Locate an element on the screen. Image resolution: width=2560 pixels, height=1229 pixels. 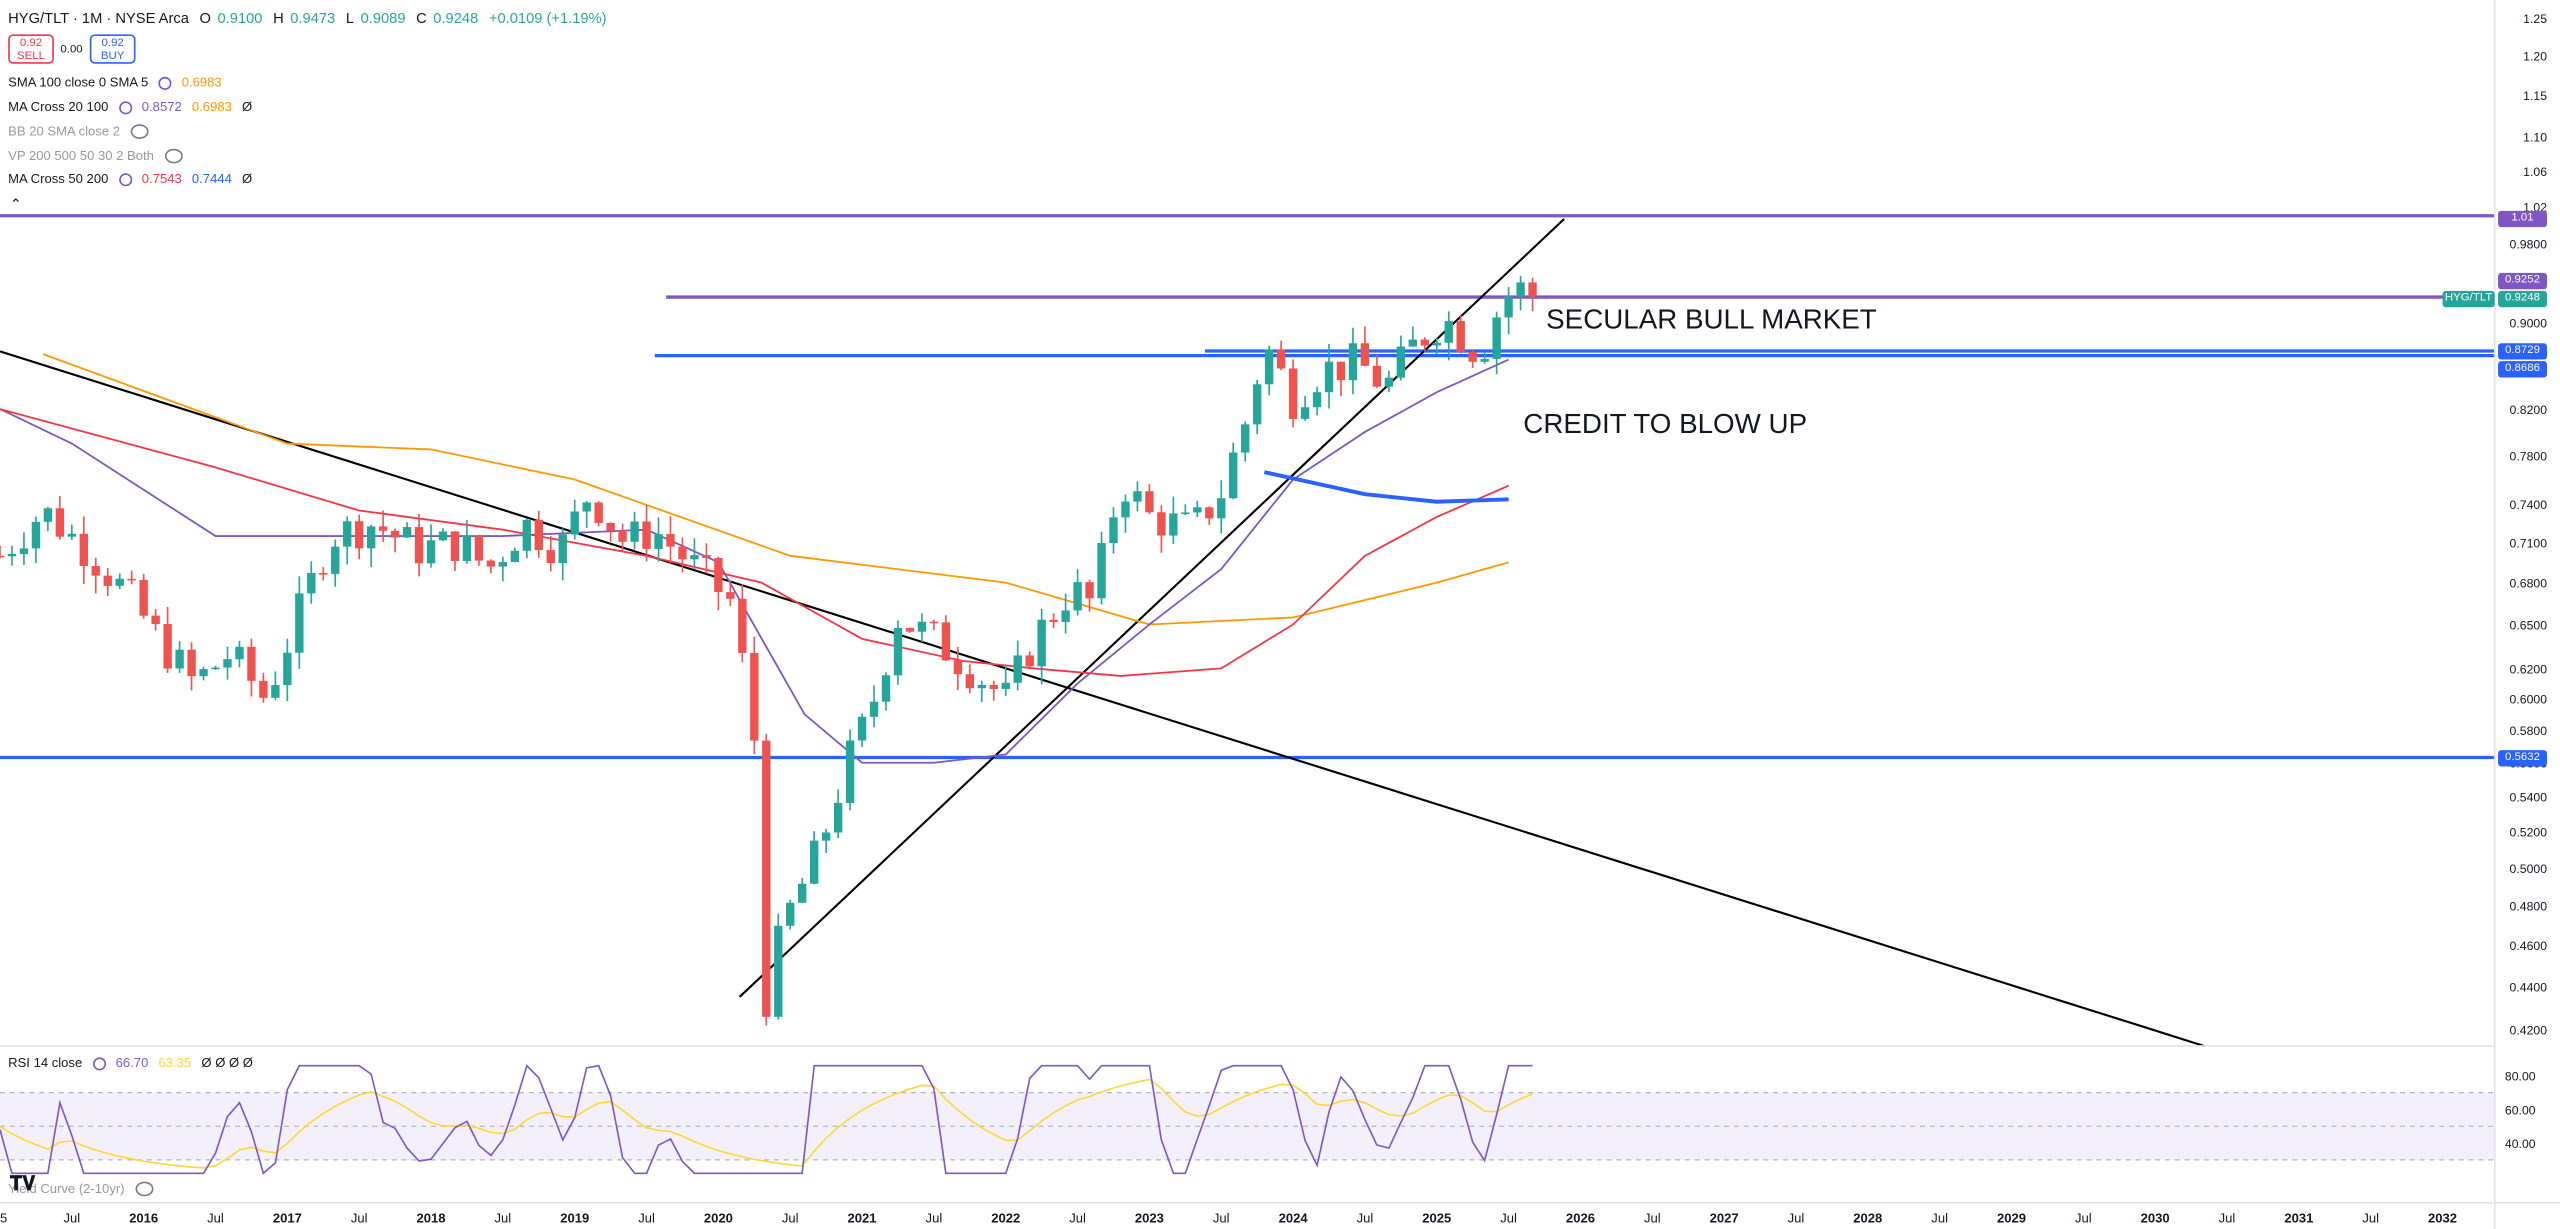
x-tick-label: 2027 is located at coordinates (1724, 1217).